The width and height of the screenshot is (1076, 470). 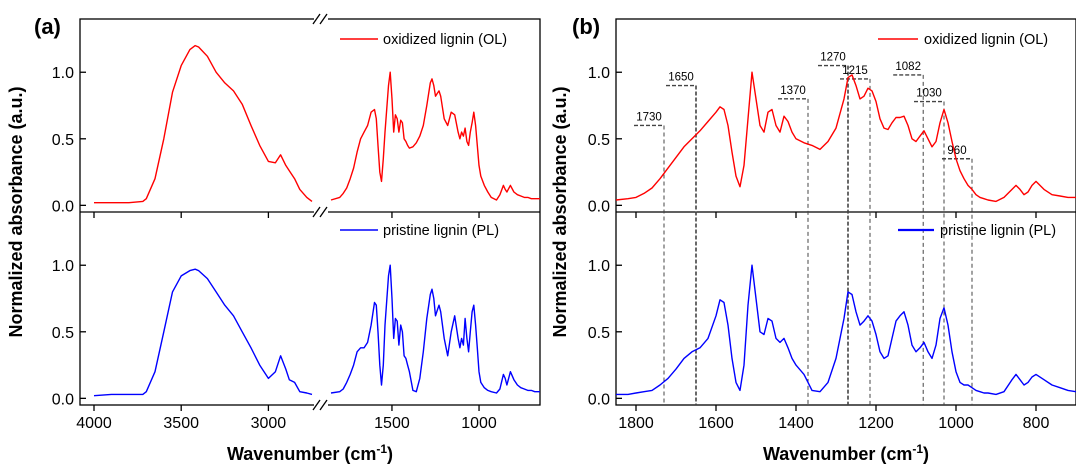 What do you see at coordinates (310, 453) in the screenshot?
I see `panel-a-x-axis-title: Wavenumber (cm-1)` at bounding box center [310, 453].